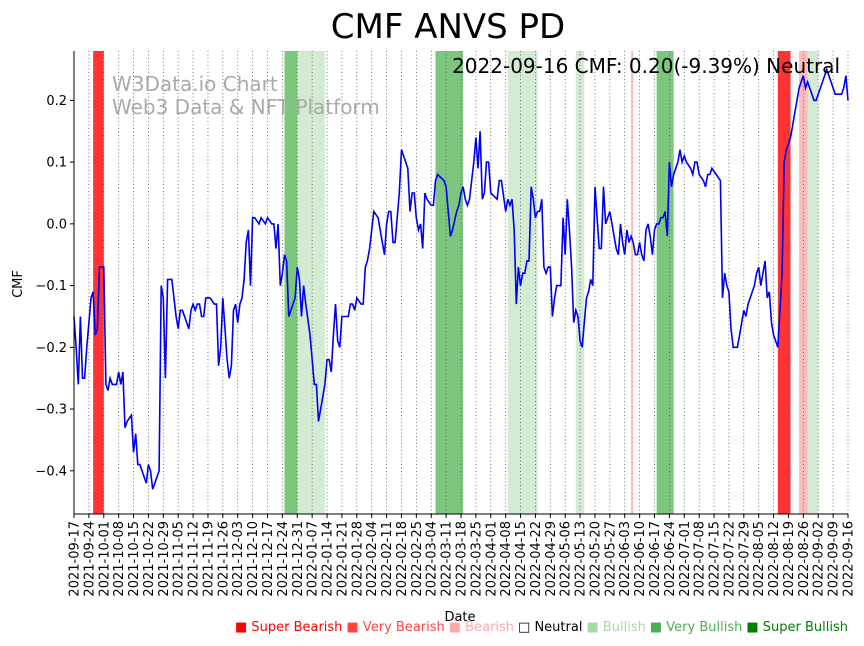 Image resolution: width=864 pixels, height=646 pixels. Describe the element at coordinates (774, 559) in the screenshot. I see `x-tick-label: 2022-08-12` at that location.